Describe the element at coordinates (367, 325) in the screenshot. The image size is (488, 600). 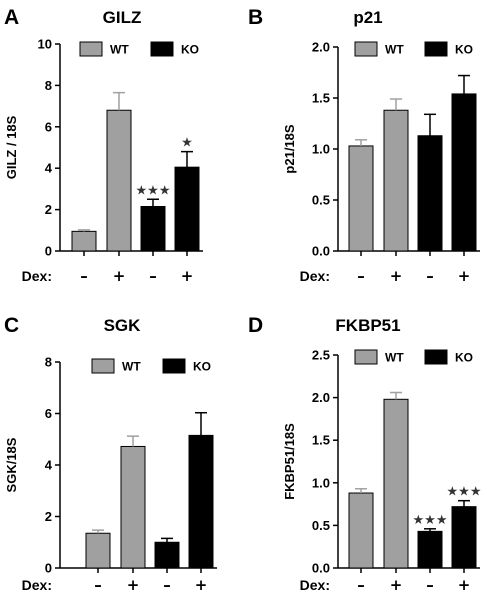
I see `chart-title: FKBP51` at that location.